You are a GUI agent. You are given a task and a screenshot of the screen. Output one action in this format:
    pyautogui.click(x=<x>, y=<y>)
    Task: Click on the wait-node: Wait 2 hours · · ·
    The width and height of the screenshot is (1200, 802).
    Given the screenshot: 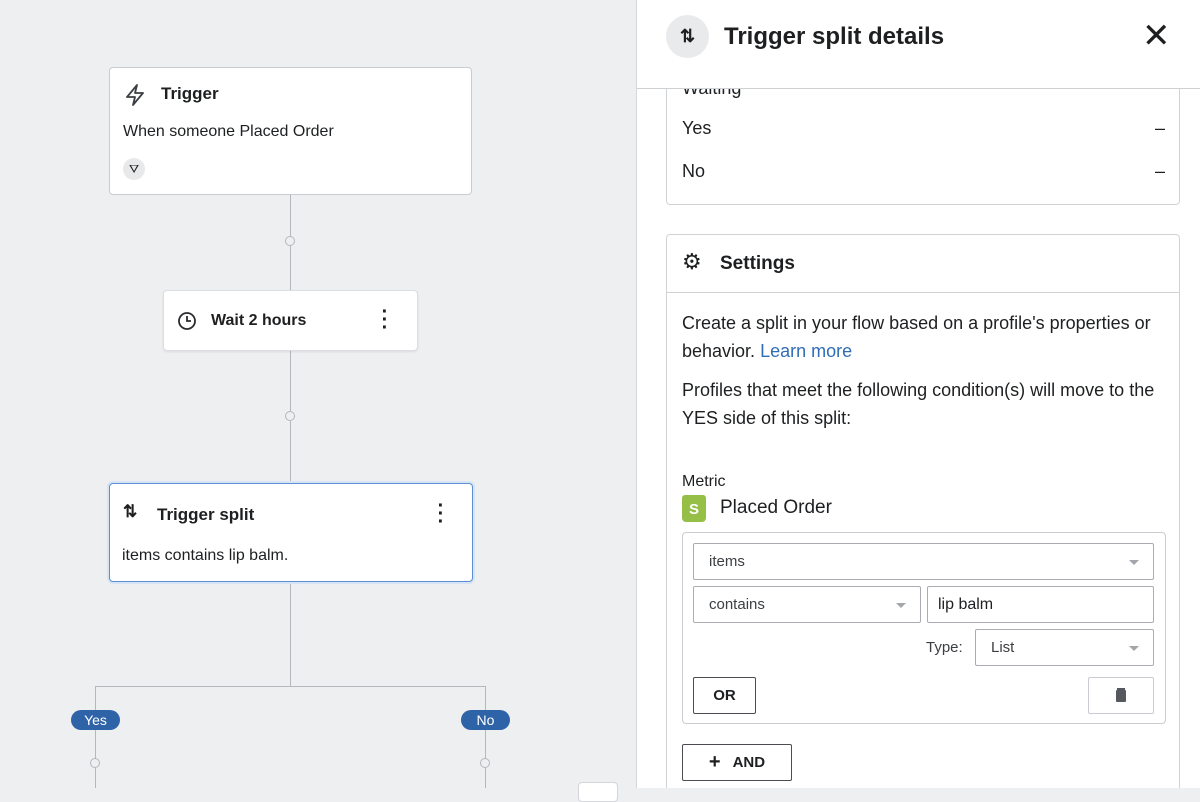 What is the action you would take?
    pyautogui.click(x=290, y=320)
    